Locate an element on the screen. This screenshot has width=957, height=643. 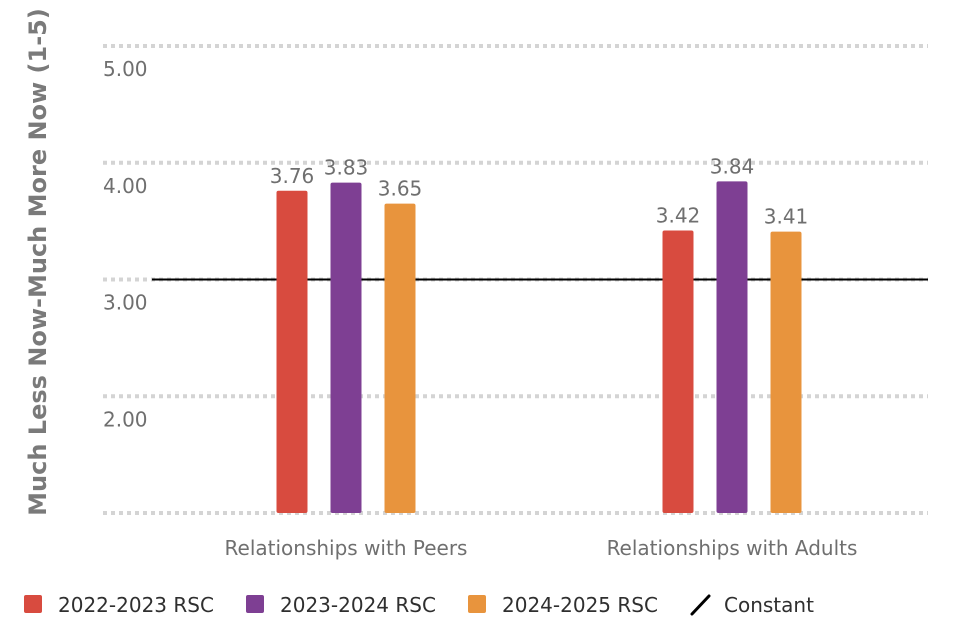
data-label: 3.83 is located at coordinates (346, 168).